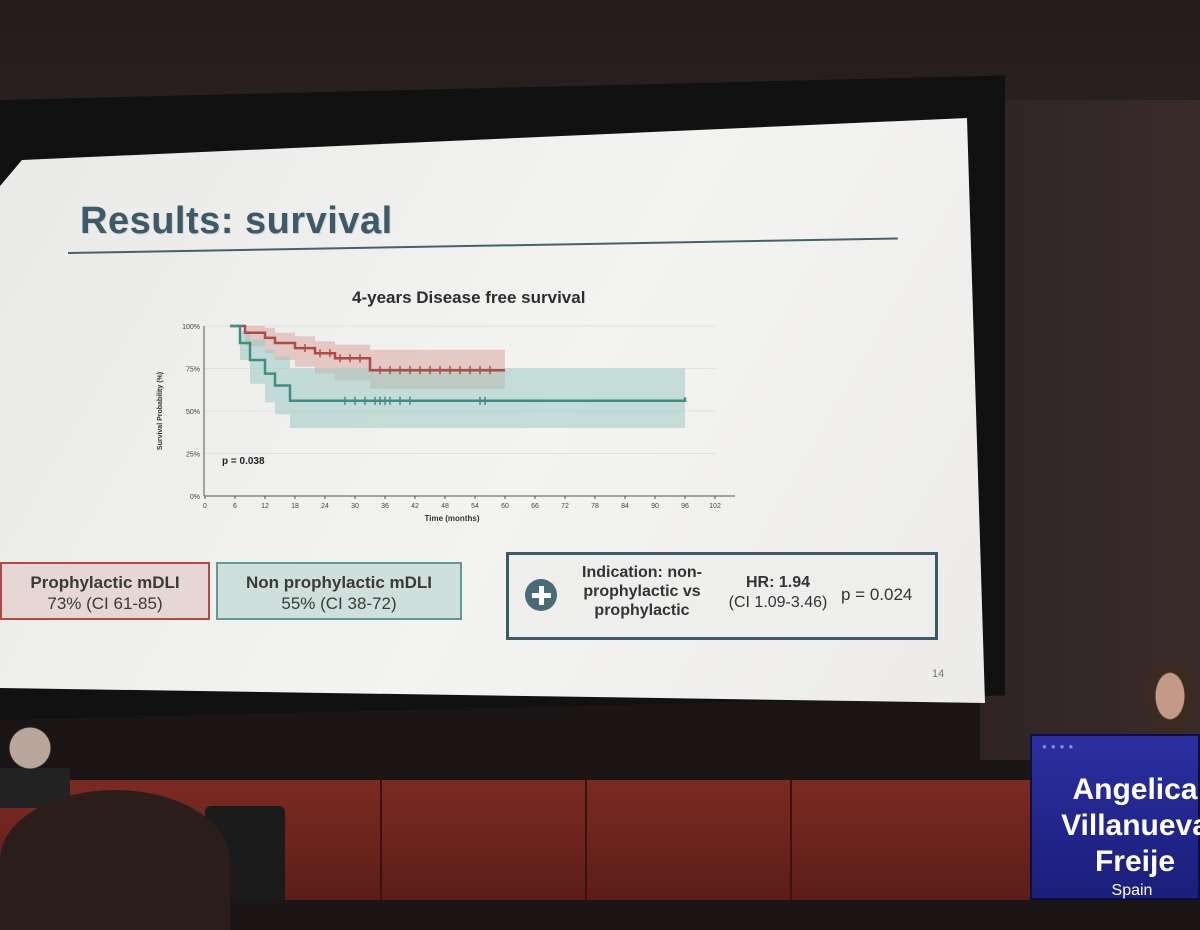 Image resolution: width=1200 pixels, height=930 pixels. Describe the element at coordinates (1135, 789) in the screenshot. I see `speaker-name-line-1: Angelica` at that location.